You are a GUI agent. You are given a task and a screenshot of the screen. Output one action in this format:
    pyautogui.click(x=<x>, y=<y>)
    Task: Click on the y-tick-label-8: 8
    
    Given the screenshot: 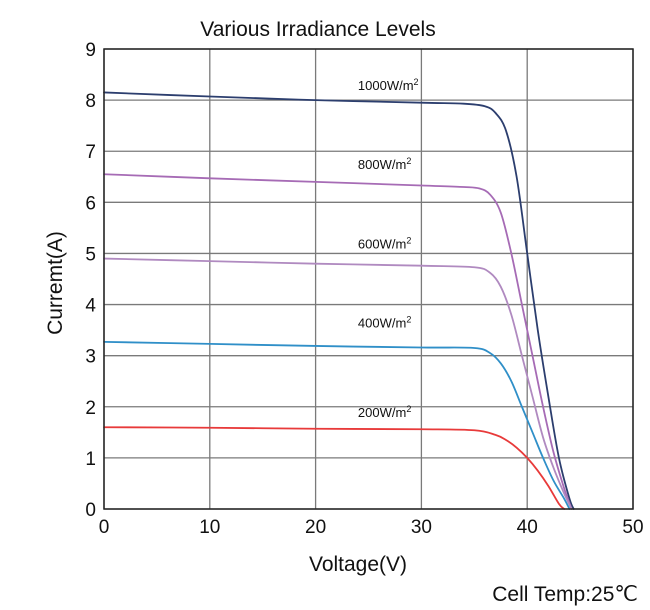 What is the action you would take?
    pyautogui.click(x=90, y=101)
    